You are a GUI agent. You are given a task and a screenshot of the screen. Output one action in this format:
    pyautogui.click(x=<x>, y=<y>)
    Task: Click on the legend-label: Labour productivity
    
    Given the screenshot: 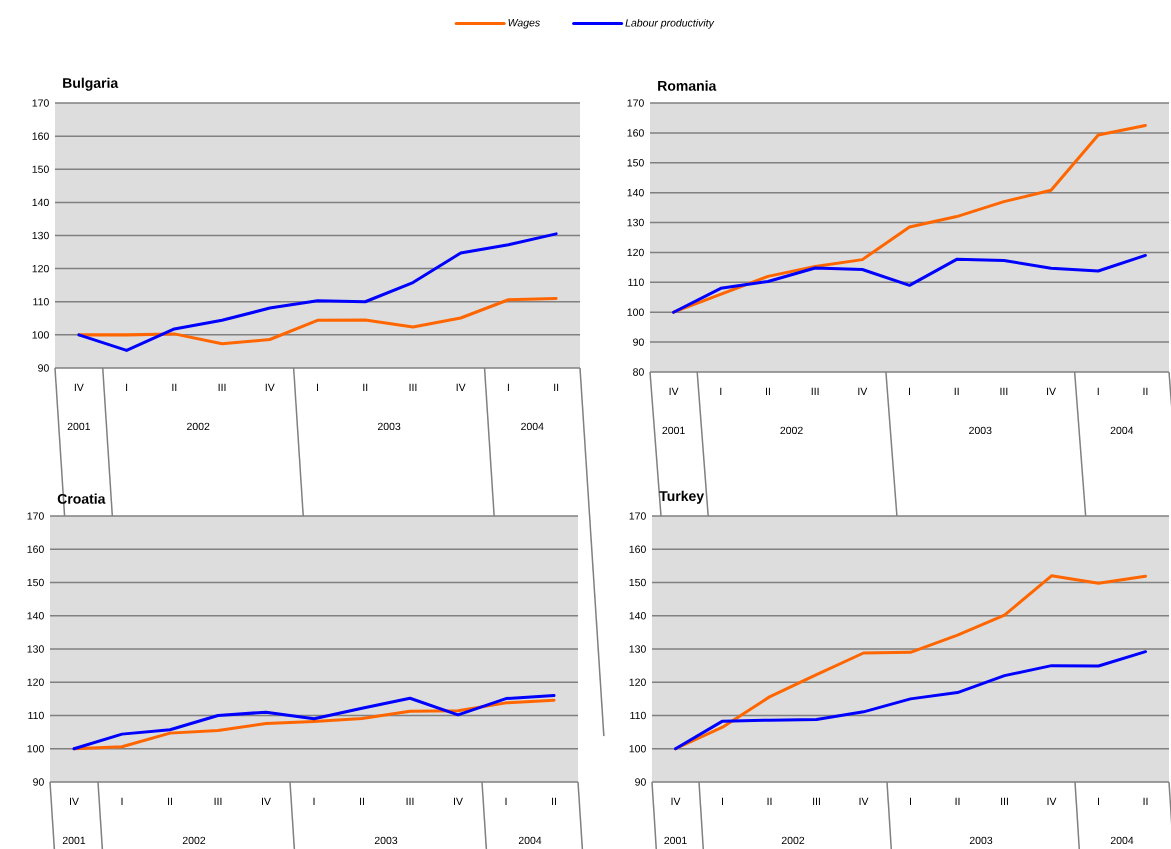 What is the action you would take?
    pyautogui.click(x=670, y=23)
    